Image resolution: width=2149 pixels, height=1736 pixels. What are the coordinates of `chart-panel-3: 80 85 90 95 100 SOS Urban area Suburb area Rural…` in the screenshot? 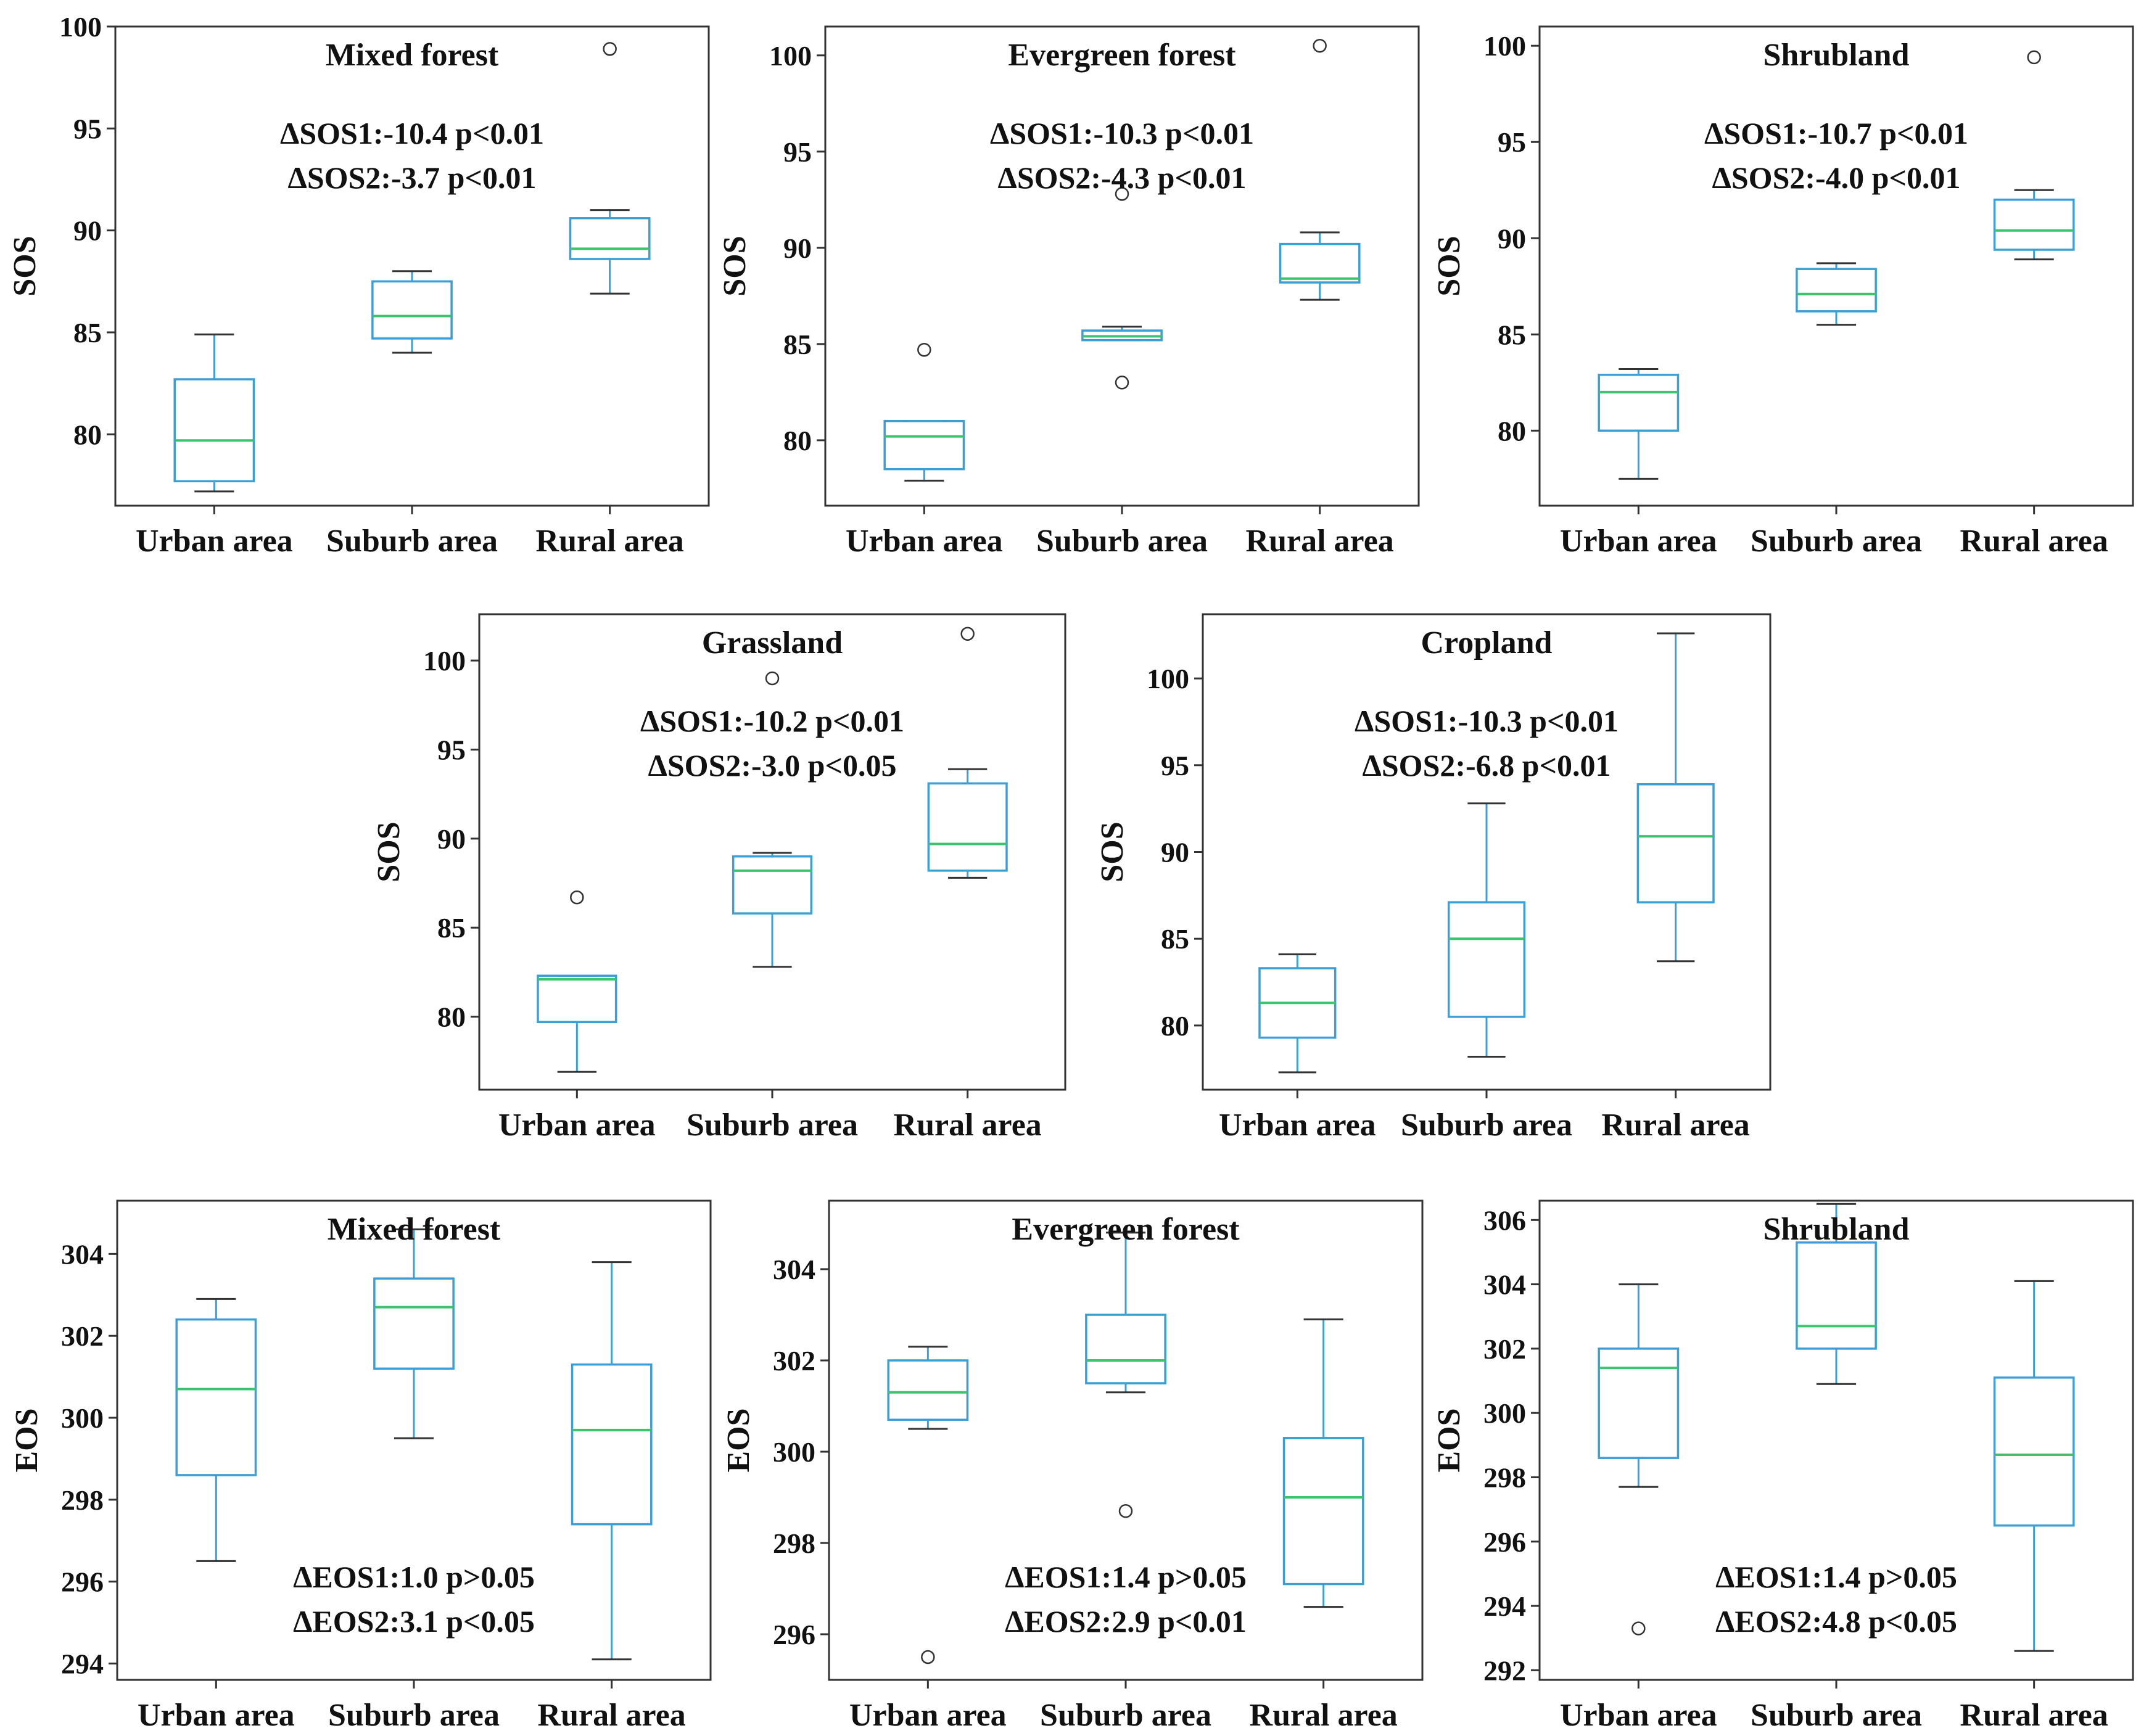 It's located at (1783, 292).